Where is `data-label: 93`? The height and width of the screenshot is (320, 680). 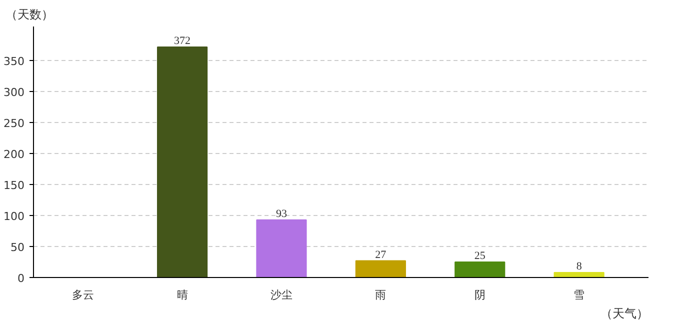
data-label: 93 is located at coordinates (282, 214).